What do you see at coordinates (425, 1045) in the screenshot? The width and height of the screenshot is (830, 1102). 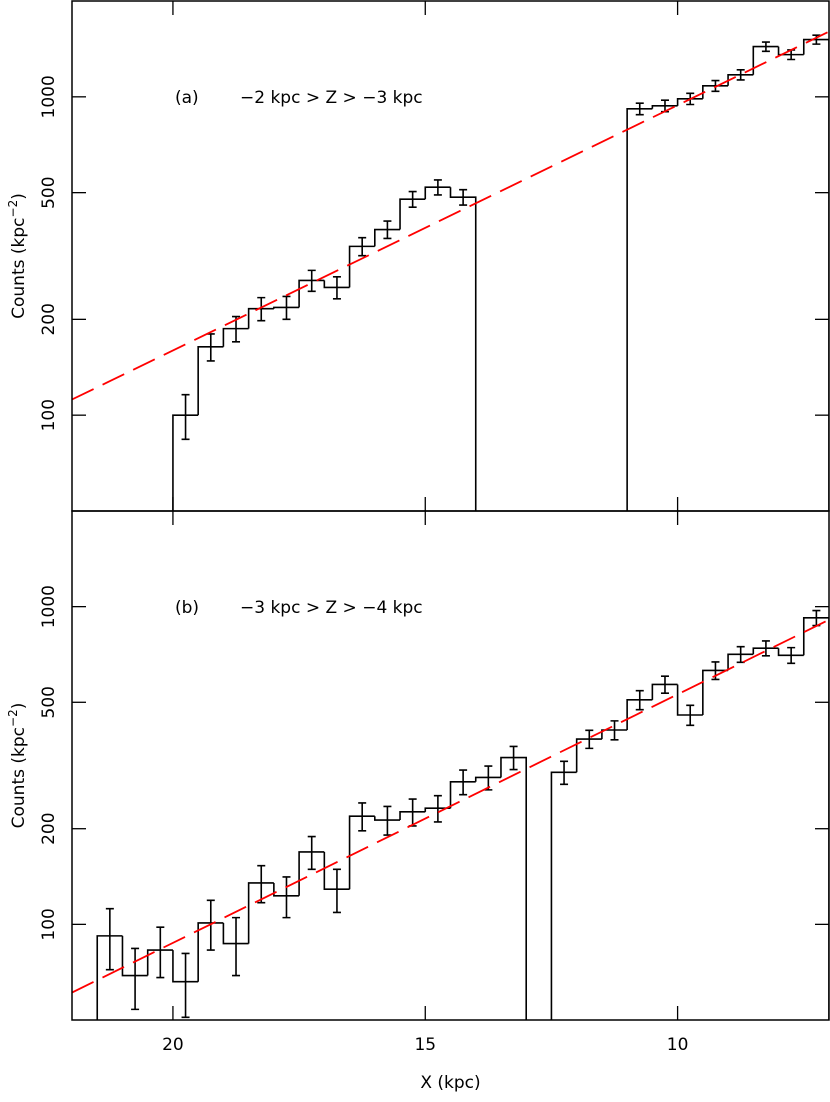 I see `x-tick-label: 15` at bounding box center [425, 1045].